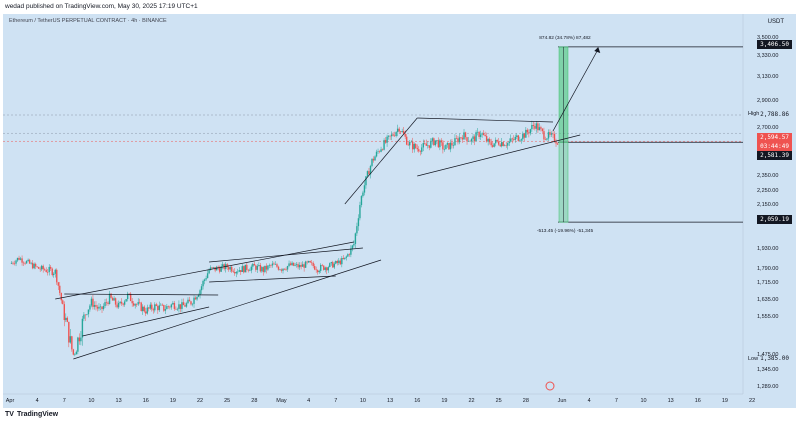  Describe the element at coordinates (767, 387) in the screenshot. I see `price-tick-label: 1,289.00` at that location.